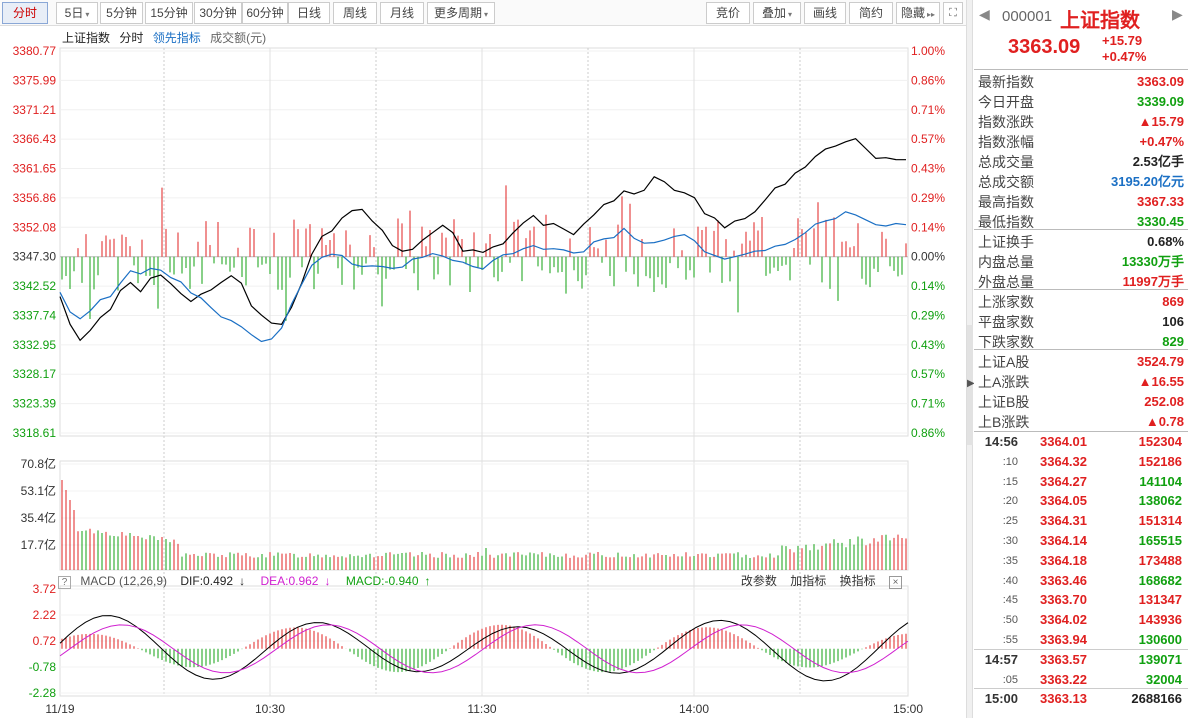  What do you see at coordinates (124, 581) in the screenshot?
I see `macd-name: MACD (12,26,9)` at bounding box center [124, 581].